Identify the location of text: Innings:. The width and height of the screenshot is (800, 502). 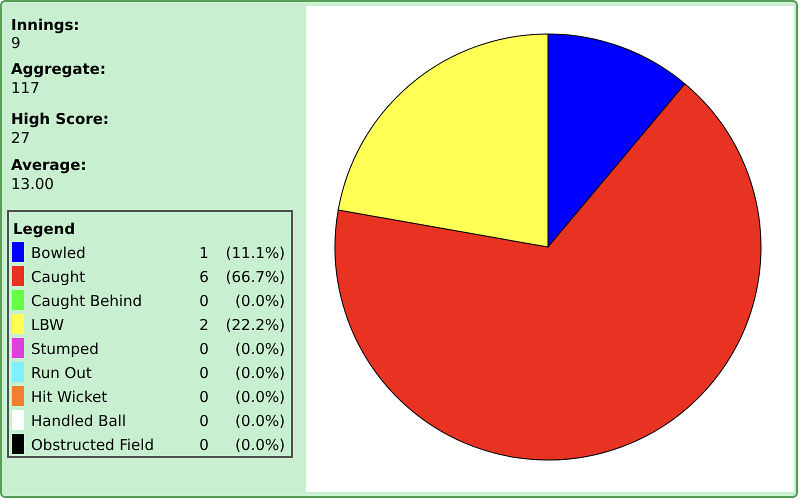
(45, 25).